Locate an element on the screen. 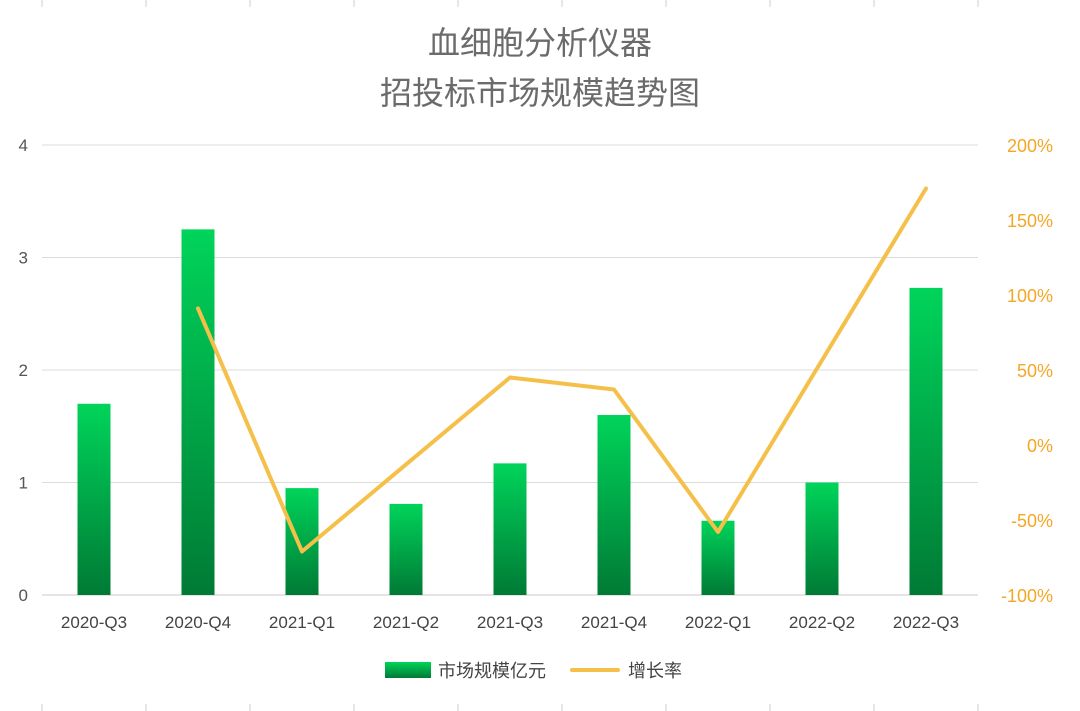 The height and width of the screenshot is (711, 1080). left-tick-label: 1 is located at coordinates (23, 483).